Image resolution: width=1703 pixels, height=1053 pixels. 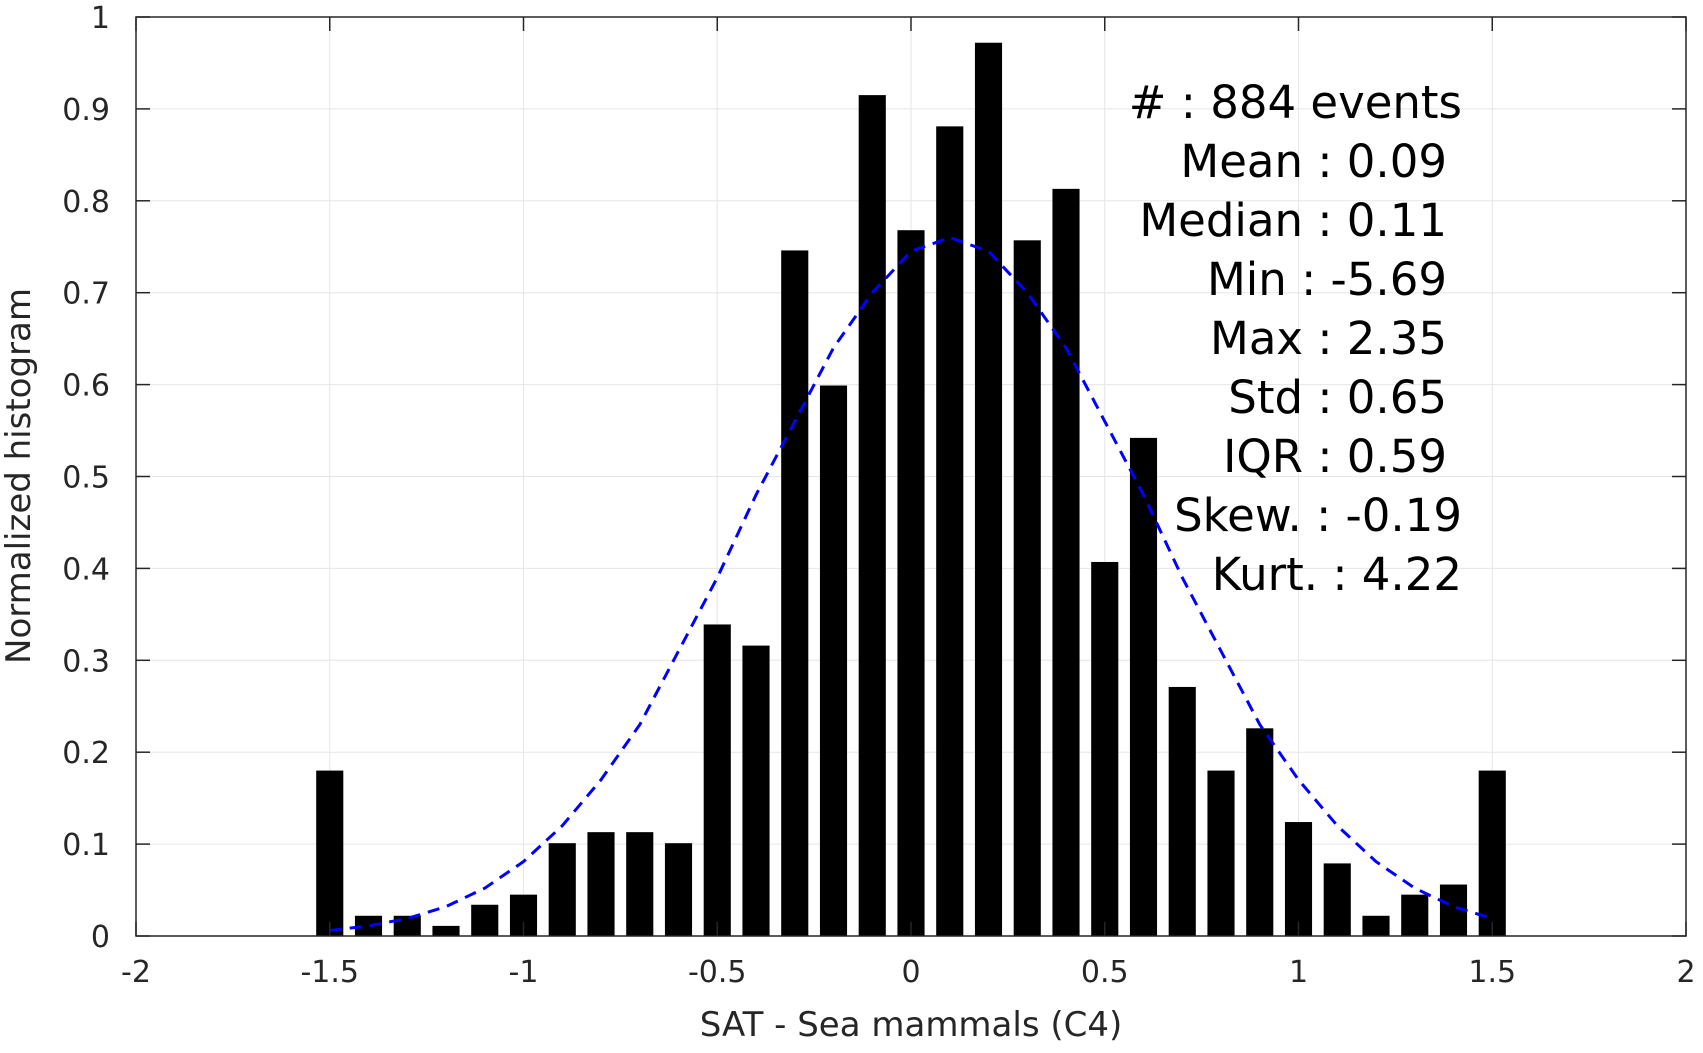 I want to click on stats-max: Max : 2.35, so click(x=1328, y=338).